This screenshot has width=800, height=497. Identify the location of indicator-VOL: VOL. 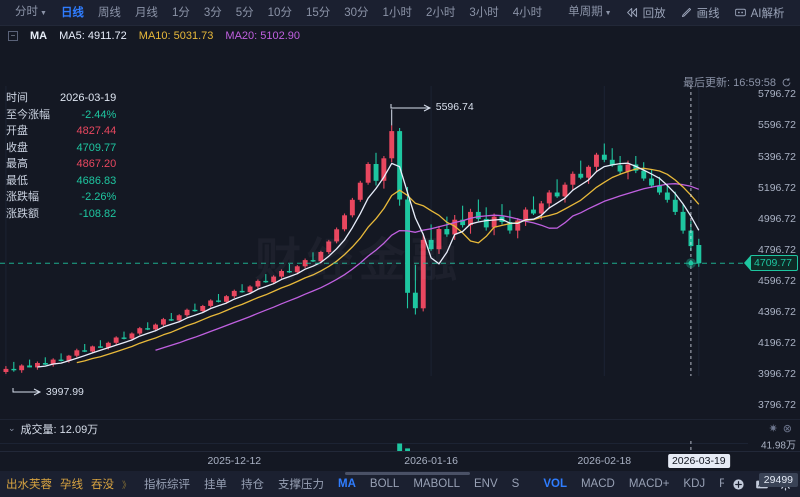
(555, 484).